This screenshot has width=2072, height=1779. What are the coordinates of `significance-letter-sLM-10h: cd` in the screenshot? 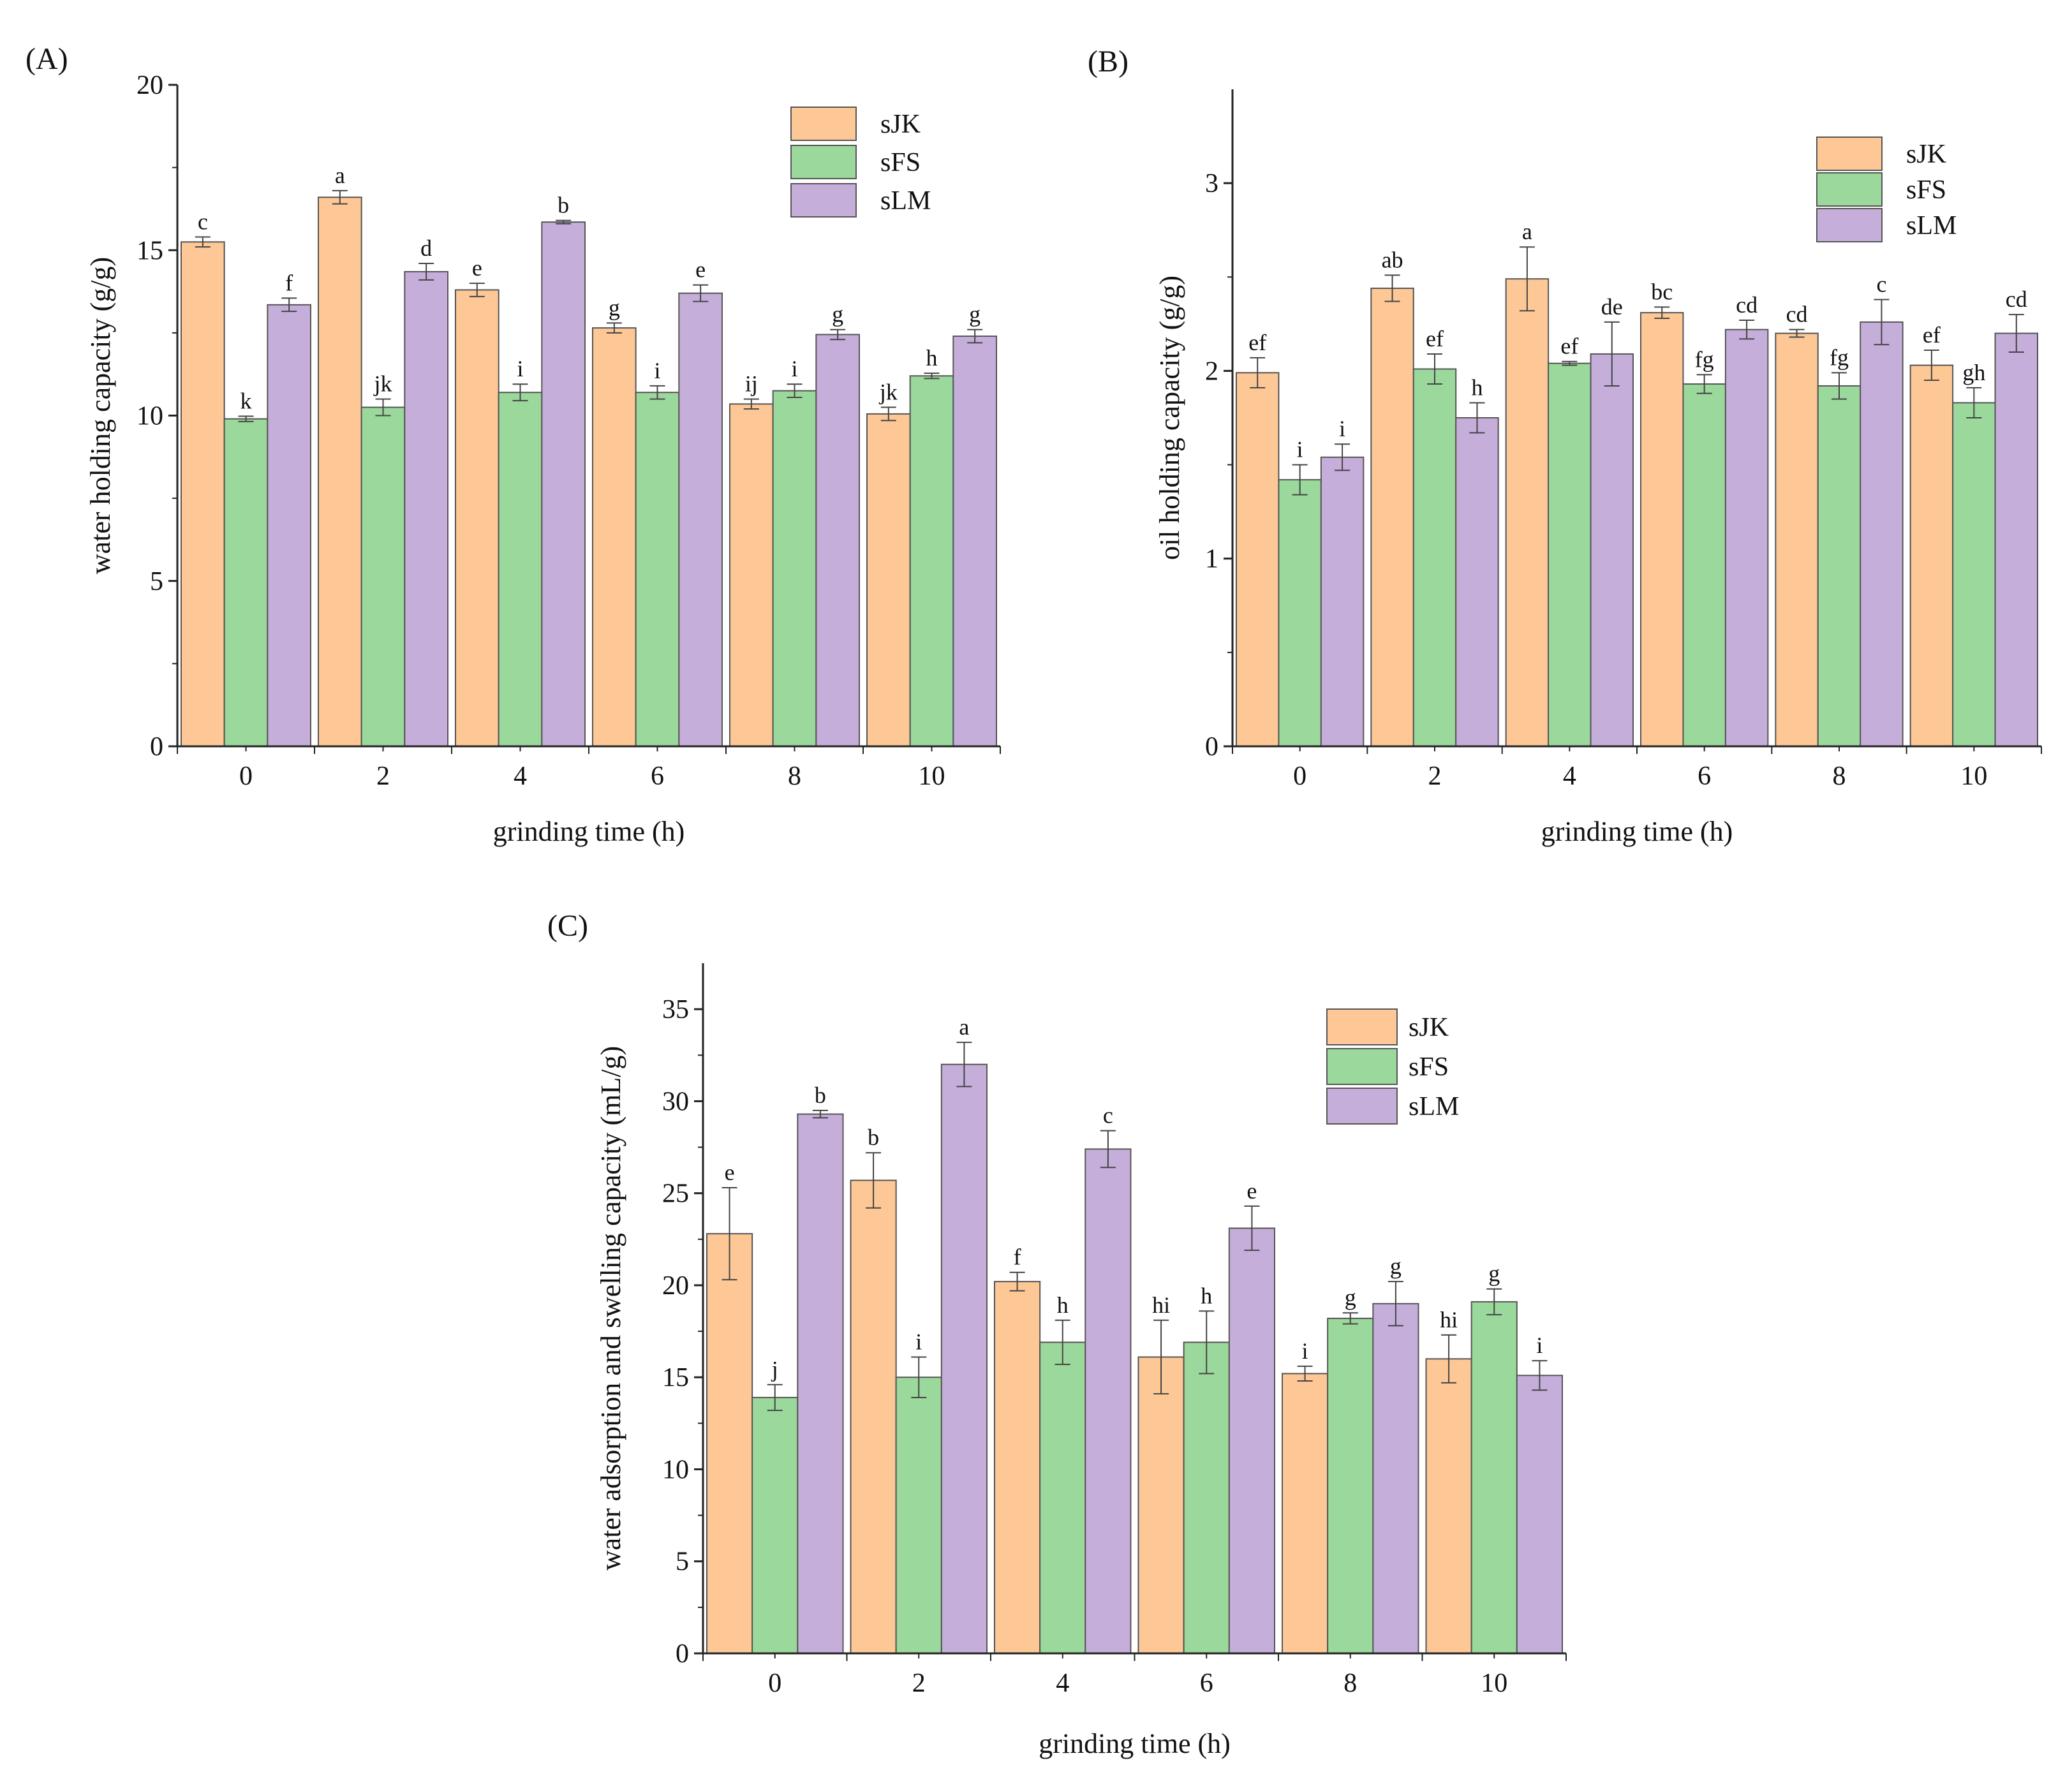 It's located at (2017, 299).